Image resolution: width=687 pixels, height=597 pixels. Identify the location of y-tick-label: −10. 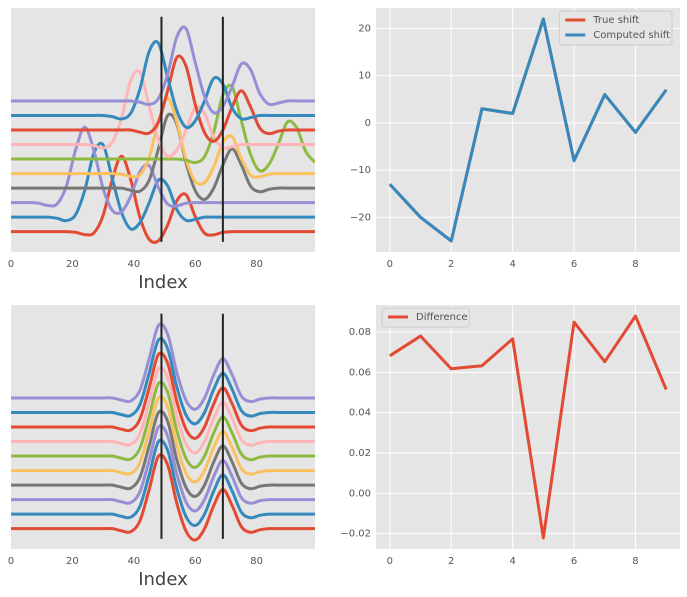
(360, 170).